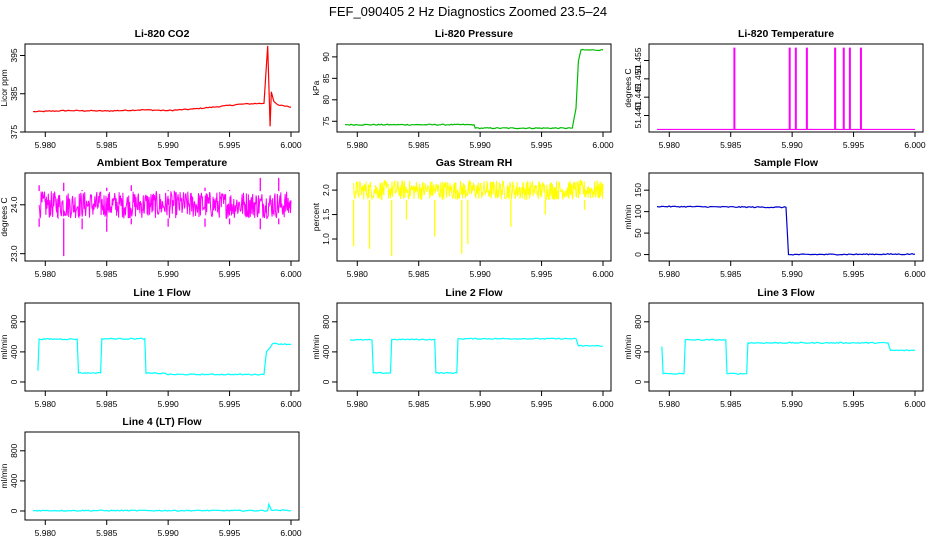  Describe the element at coordinates (786, 163) in the screenshot. I see `chart-title: Sample Flow` at that location.